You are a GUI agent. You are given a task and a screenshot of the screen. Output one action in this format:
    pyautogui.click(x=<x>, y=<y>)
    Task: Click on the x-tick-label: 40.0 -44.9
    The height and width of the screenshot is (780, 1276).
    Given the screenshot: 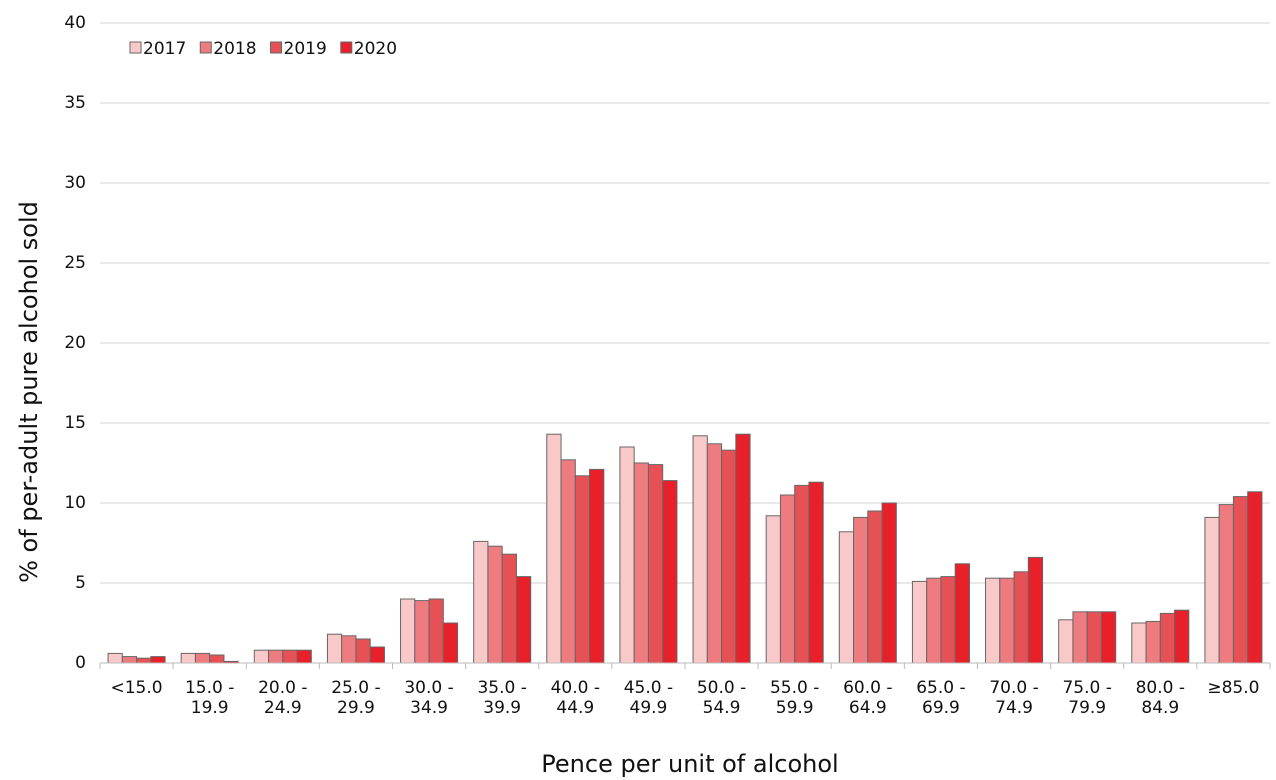 What is the action you would take?
    pyautogui.click(x=575, y=698)
    